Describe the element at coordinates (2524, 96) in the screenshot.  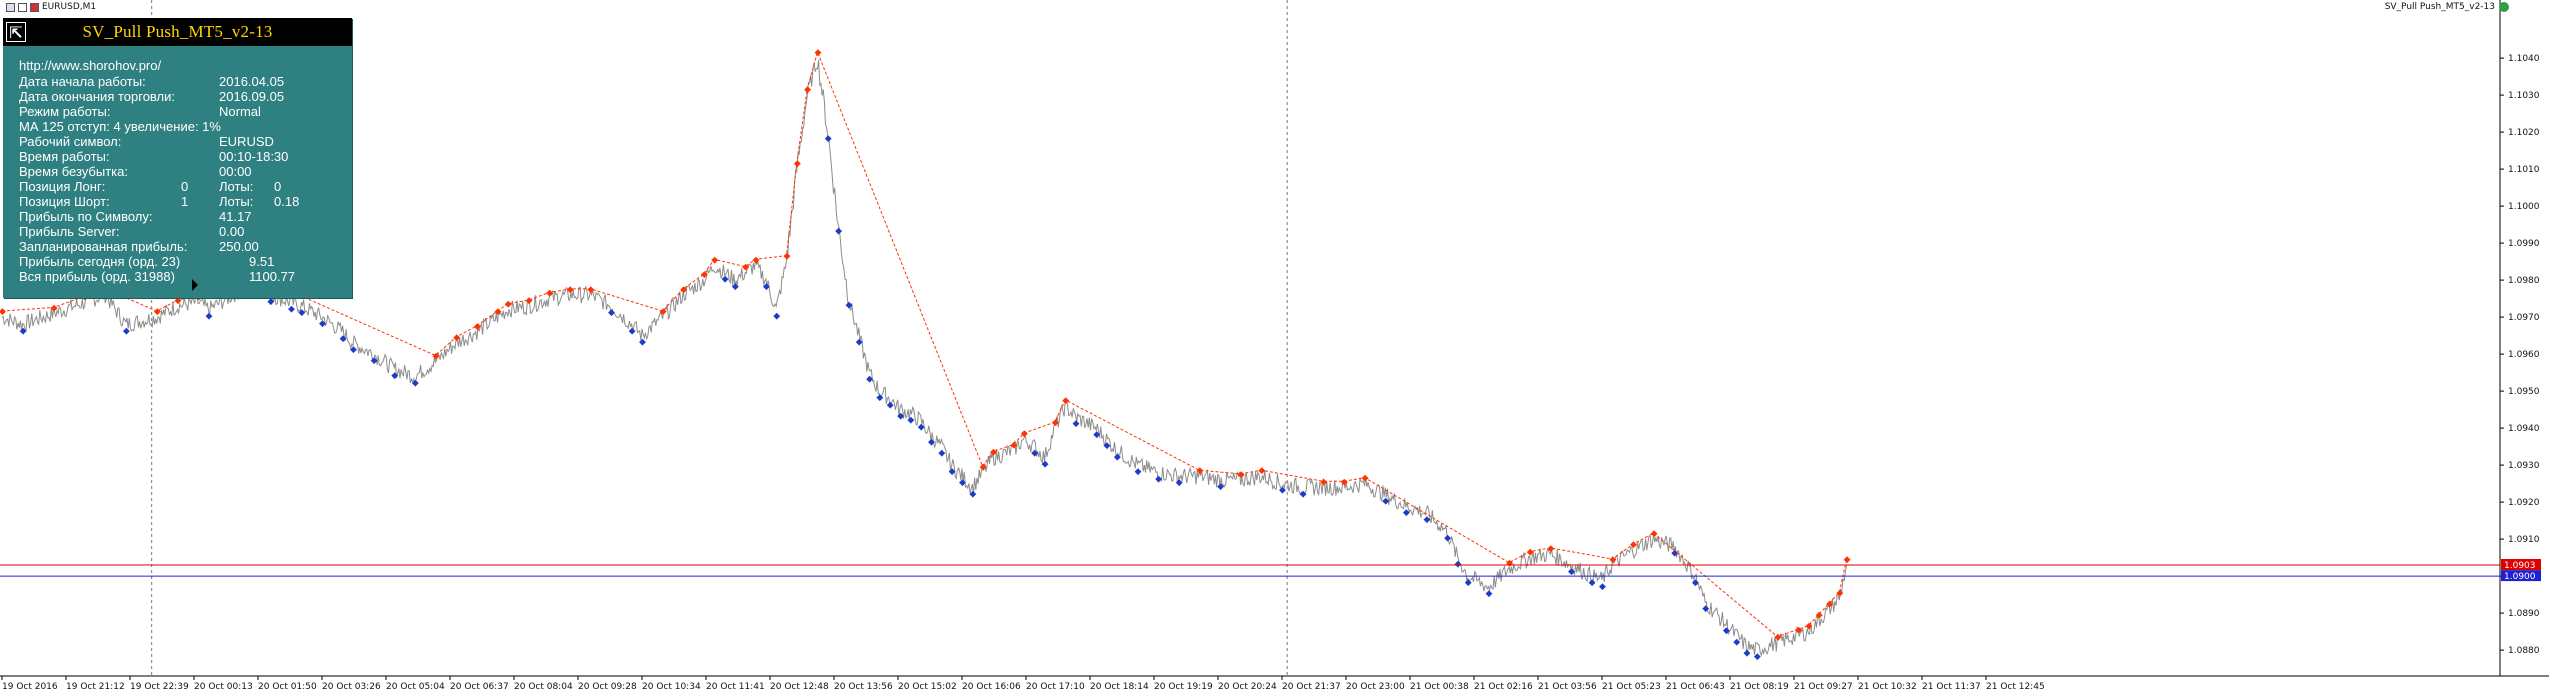
I see `price-tick-label: 1.1030` at that location.